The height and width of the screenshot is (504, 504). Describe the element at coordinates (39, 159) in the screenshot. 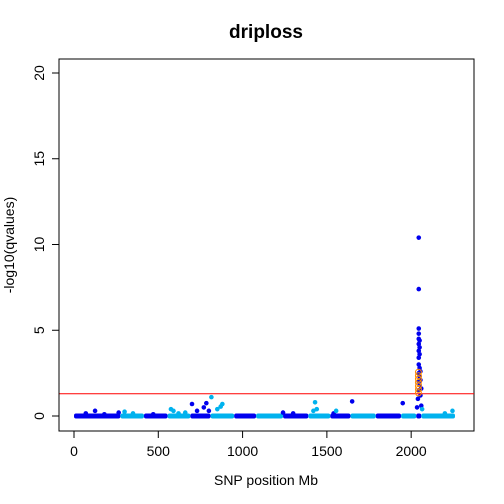

I see `y-tick-label: 15` at that location.